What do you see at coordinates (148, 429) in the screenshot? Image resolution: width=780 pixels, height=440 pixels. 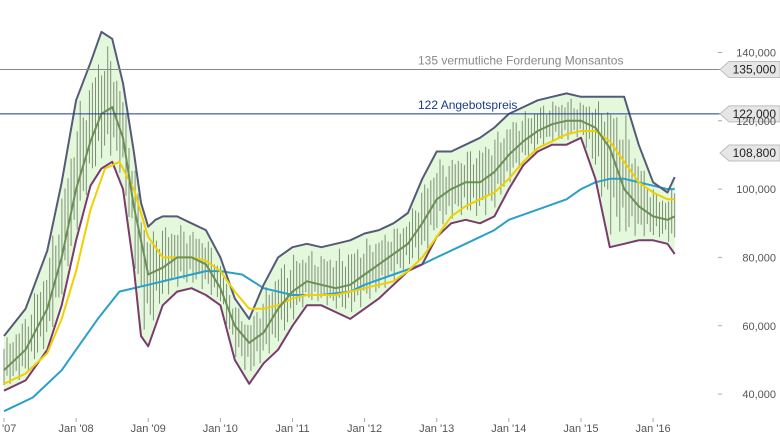 I see `x-tick-label: Jan '09` at bounding box center [148, 429].